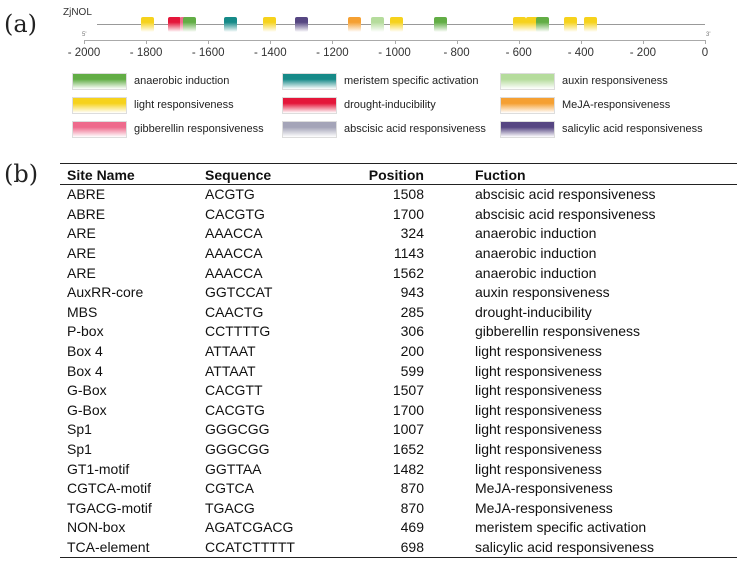 This screenshot has height=577, width=745. Describe the element at coordinates (182, 81) in the screenshot. I see `legend-label: anaerobic induction` at that location.